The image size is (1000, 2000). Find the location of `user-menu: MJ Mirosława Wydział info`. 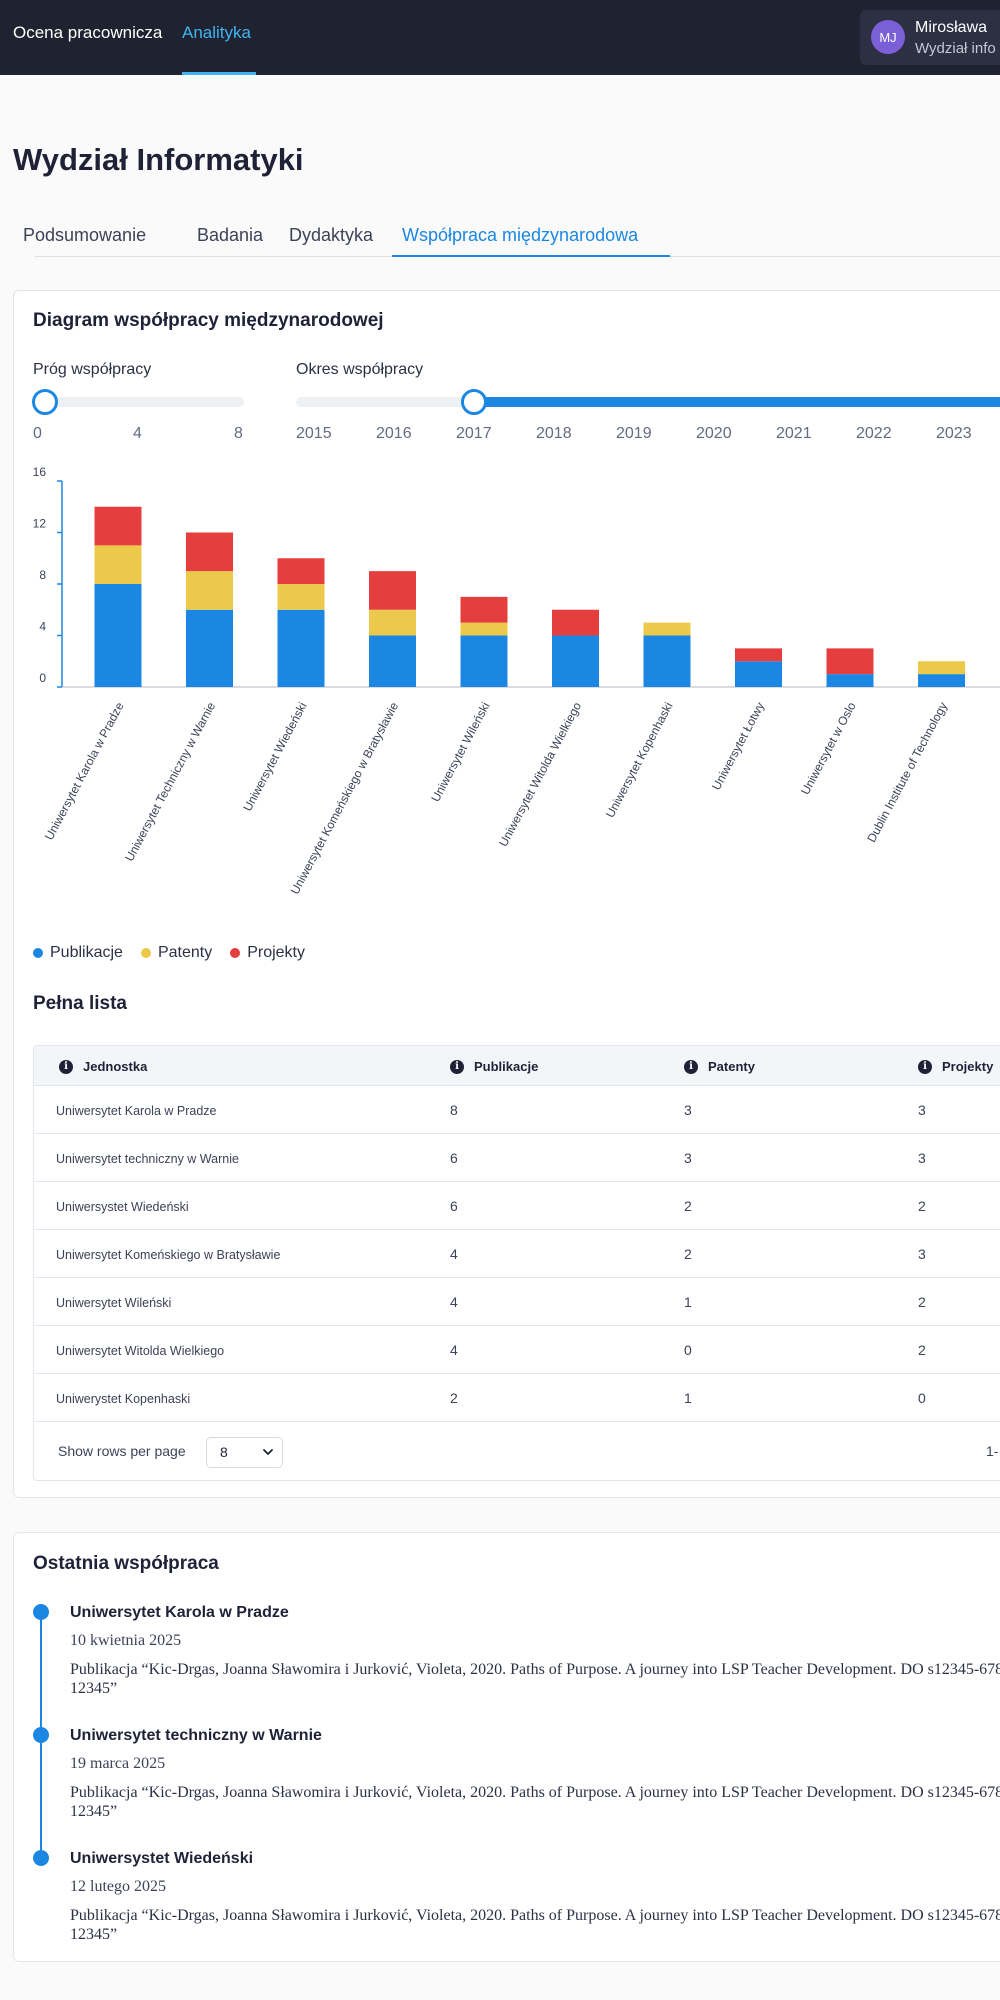

user-menu: MJ Mirosława Wydział info is located at coordinates (930, 37).